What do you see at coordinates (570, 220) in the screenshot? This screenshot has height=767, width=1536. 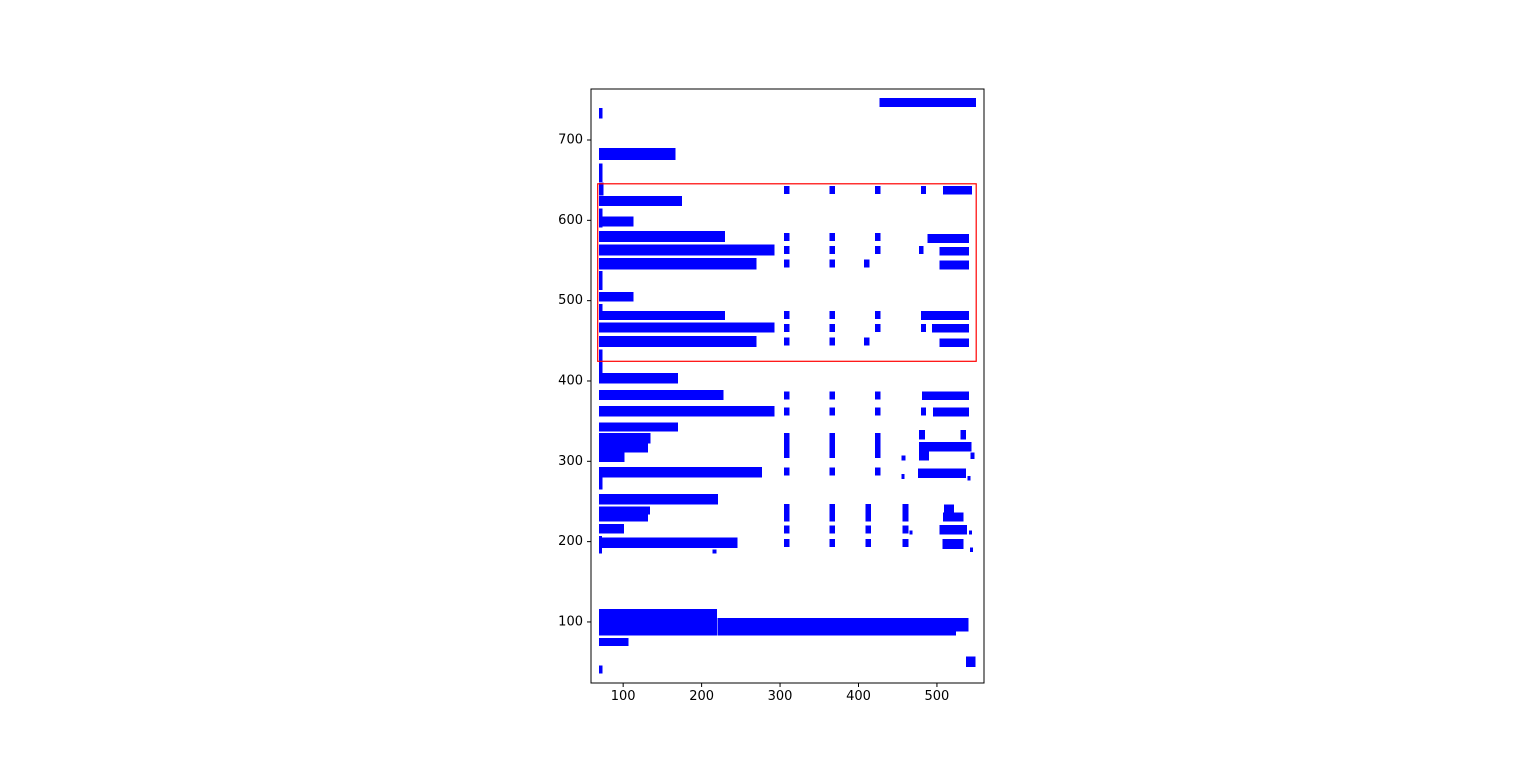 I see `y-tick-label: 600` at bounding box center [570, 220].